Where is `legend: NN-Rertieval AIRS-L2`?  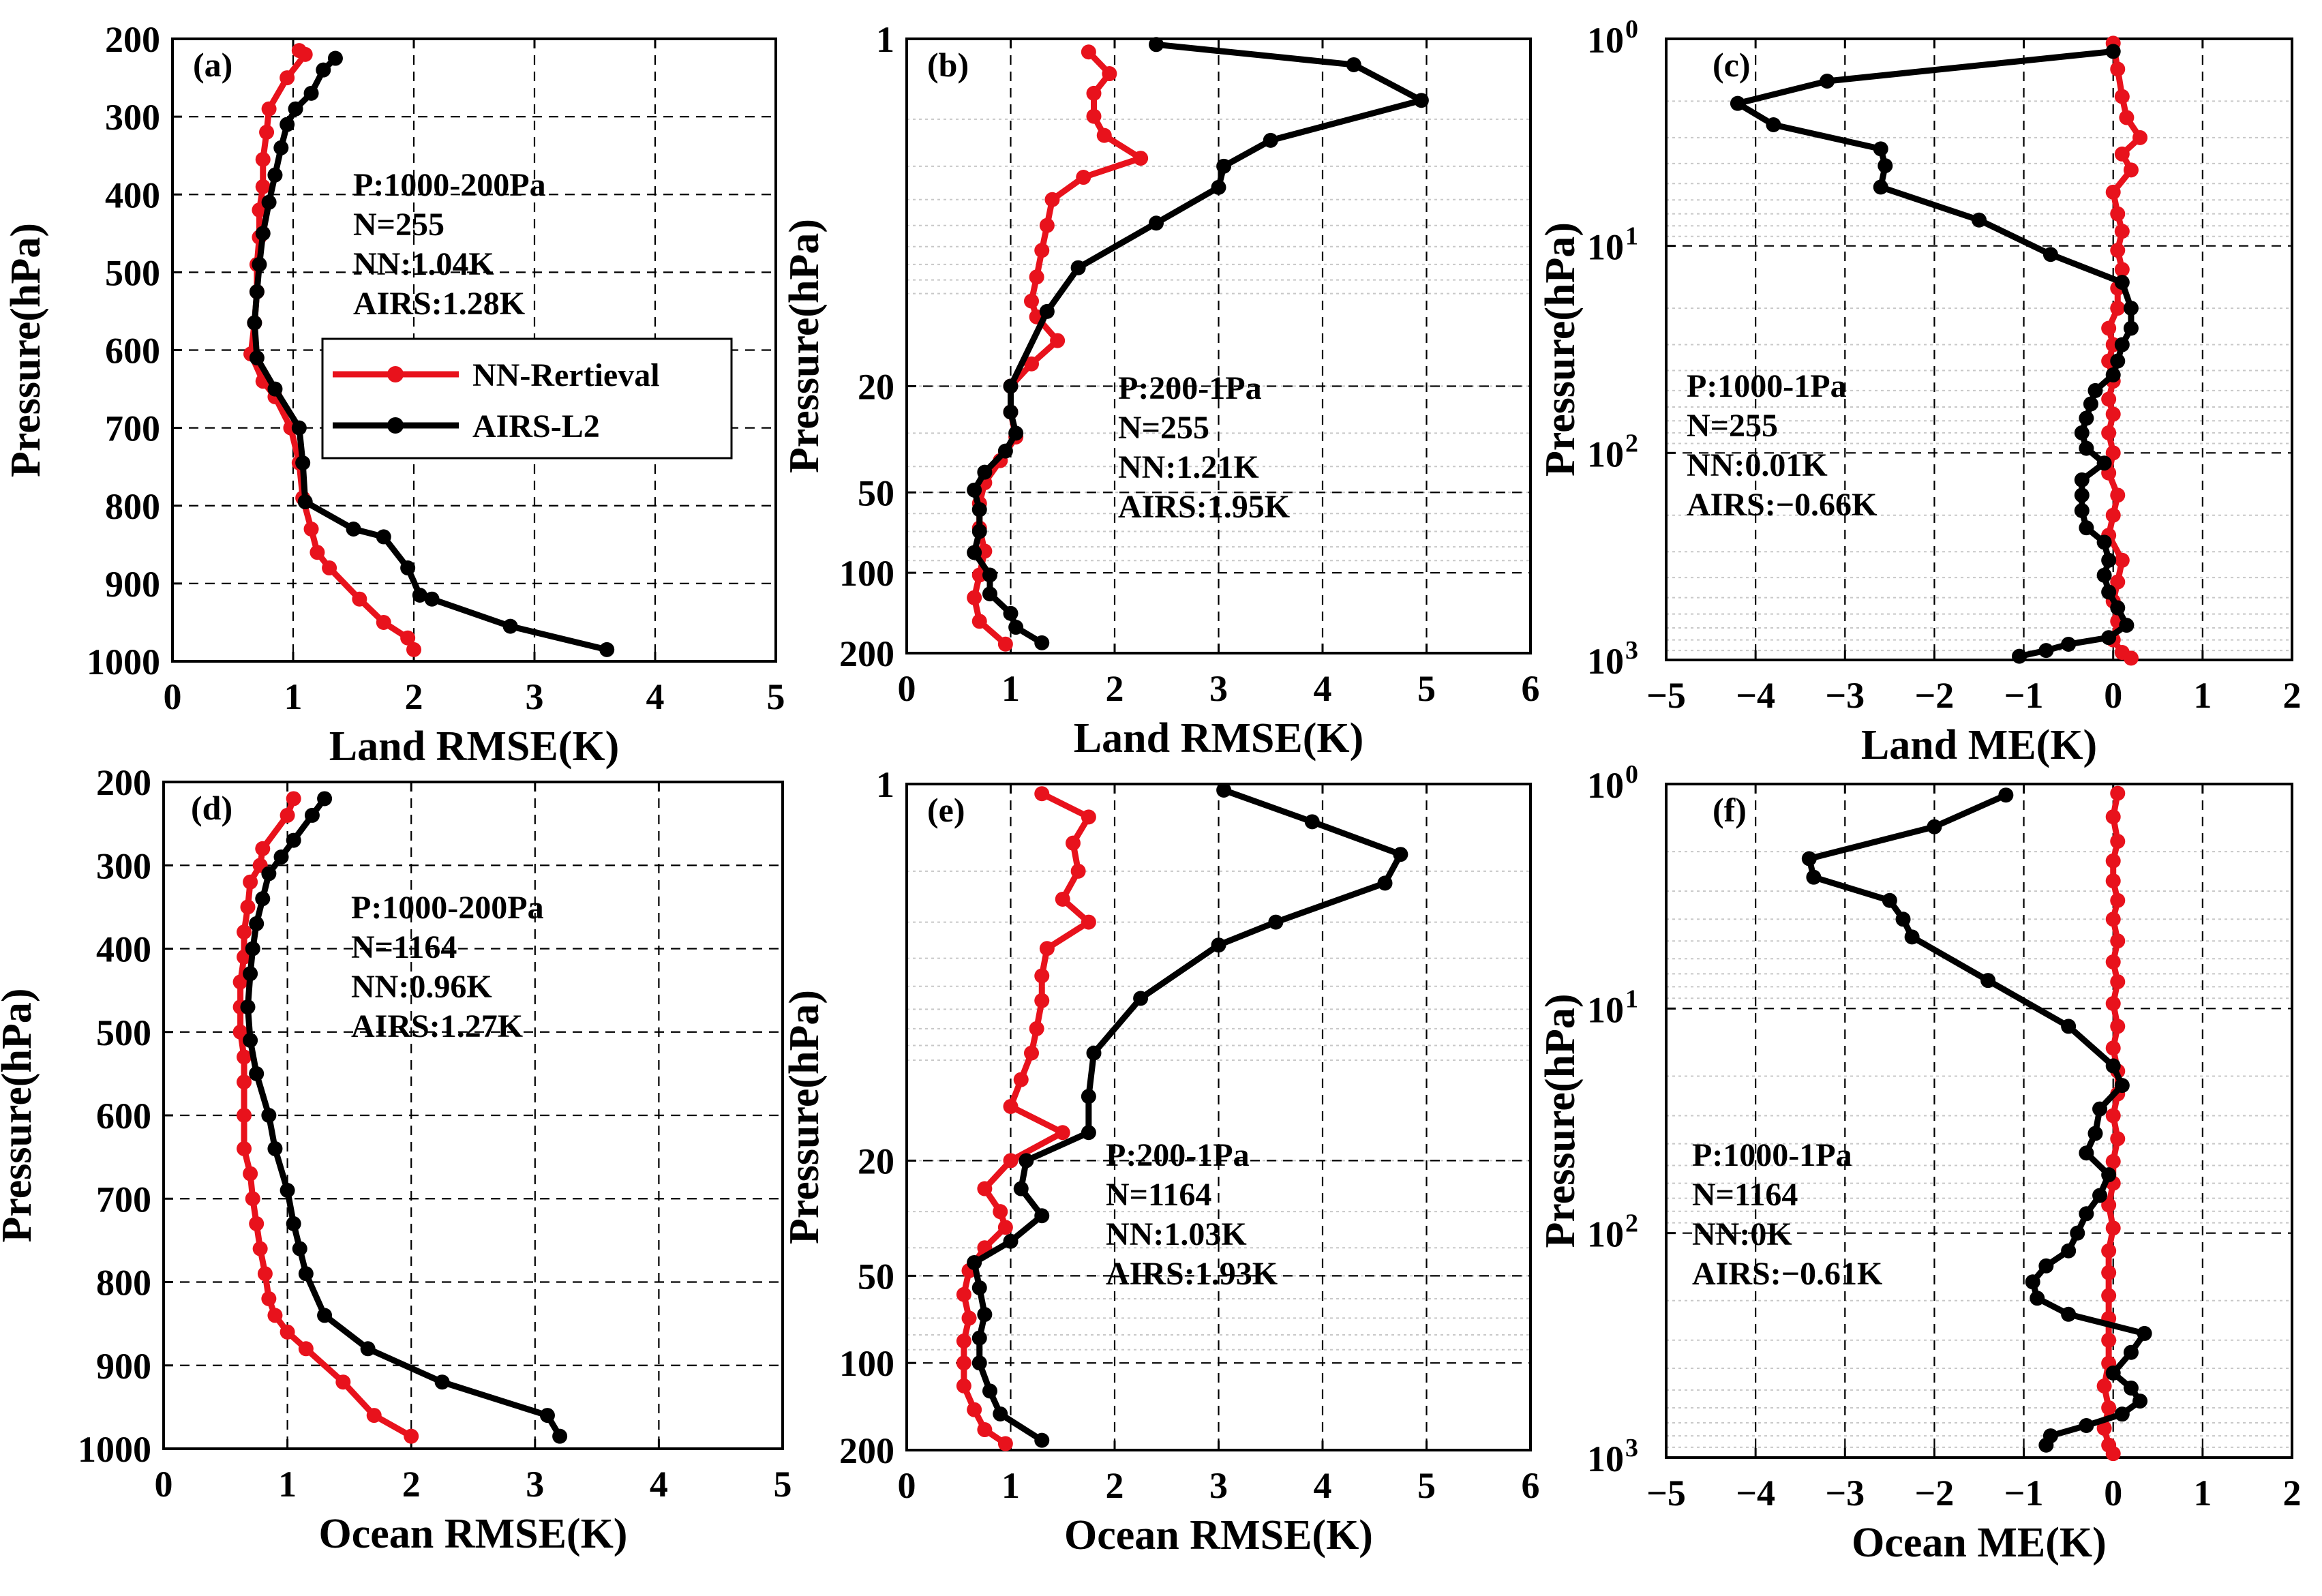 legend: NN-Rertieval AIRS-L2 is located at coordinates (527, 398).